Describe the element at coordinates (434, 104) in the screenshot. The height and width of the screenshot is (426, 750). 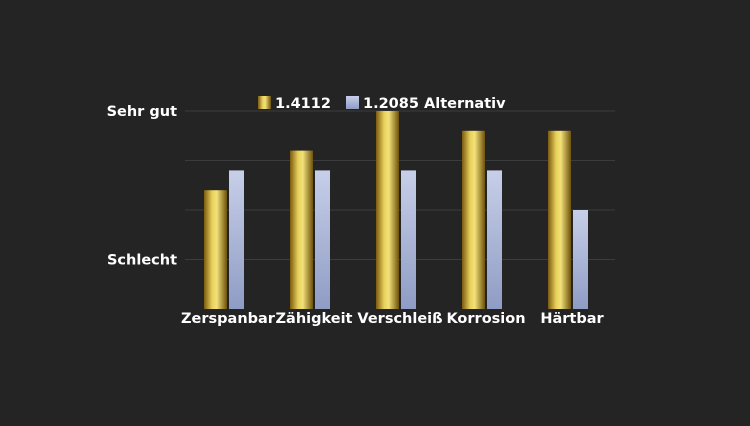
I see `legend-label: 1.2085 Alternativ` at that location.